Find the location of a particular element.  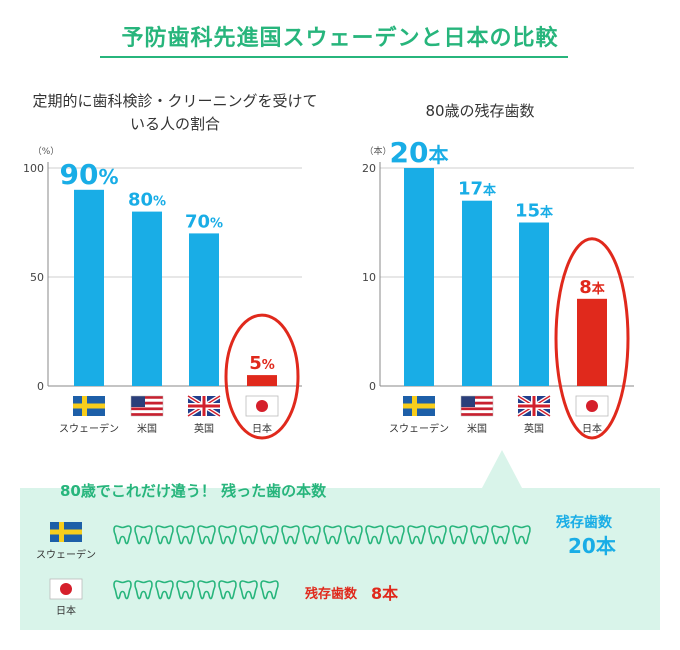

chart-2-data-label: 8本 is located at coordinates (592, 287).